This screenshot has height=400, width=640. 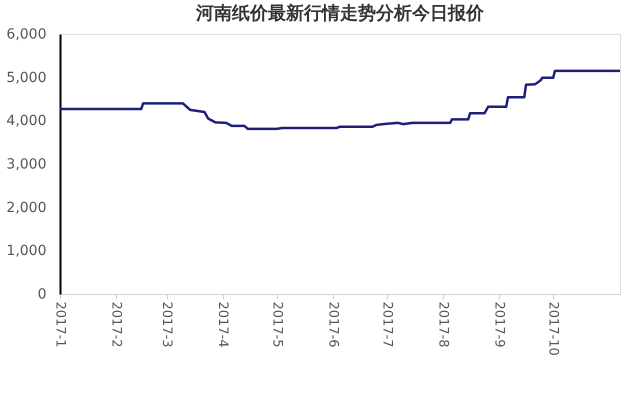 What do you see at coordinates (386, 325) in the screenshot?
I see `x-tick-label: 2017-7` at bounding box center [386, 325].